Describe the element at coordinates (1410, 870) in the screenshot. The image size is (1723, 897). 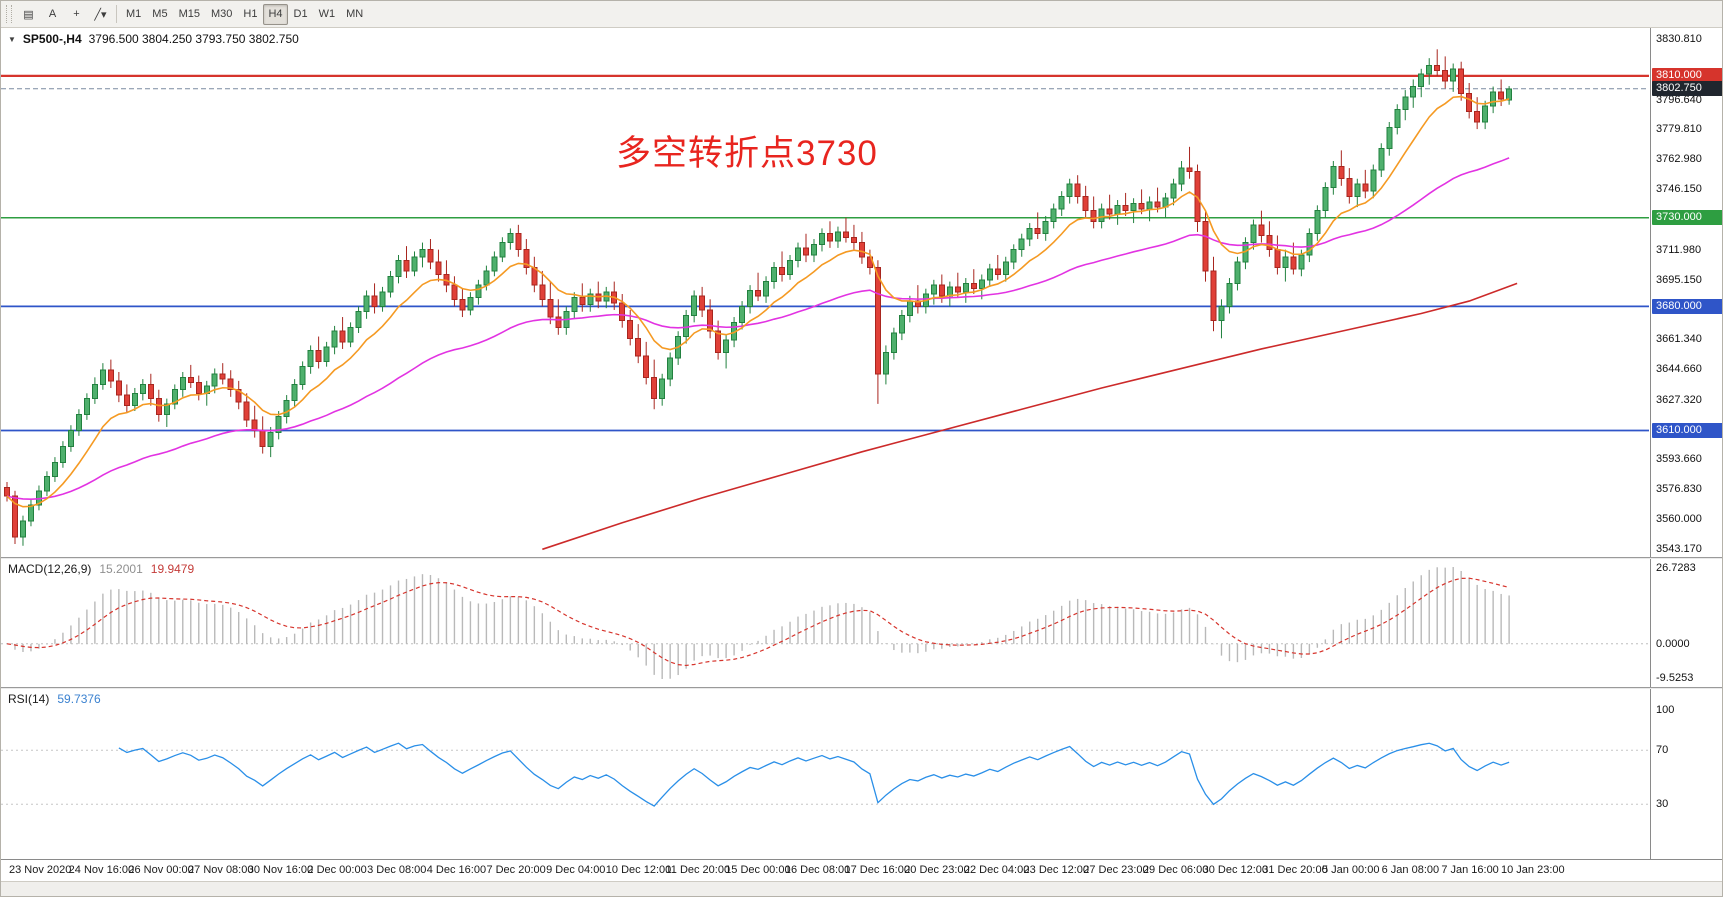
I see `date-label: 6 Jan 08:00` at that location.